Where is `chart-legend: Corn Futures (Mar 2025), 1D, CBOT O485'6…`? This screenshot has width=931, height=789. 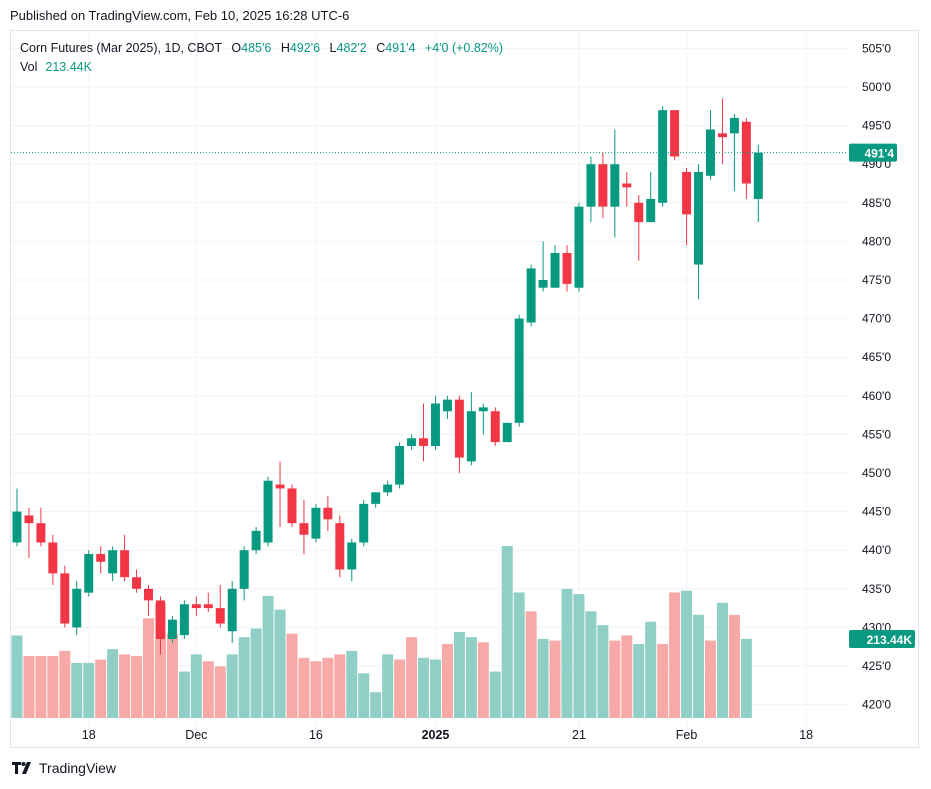 chart-legend: Corn Futures (Mar 2025), 1D, CBOT O485'6… is located at coordinates (261, 58).